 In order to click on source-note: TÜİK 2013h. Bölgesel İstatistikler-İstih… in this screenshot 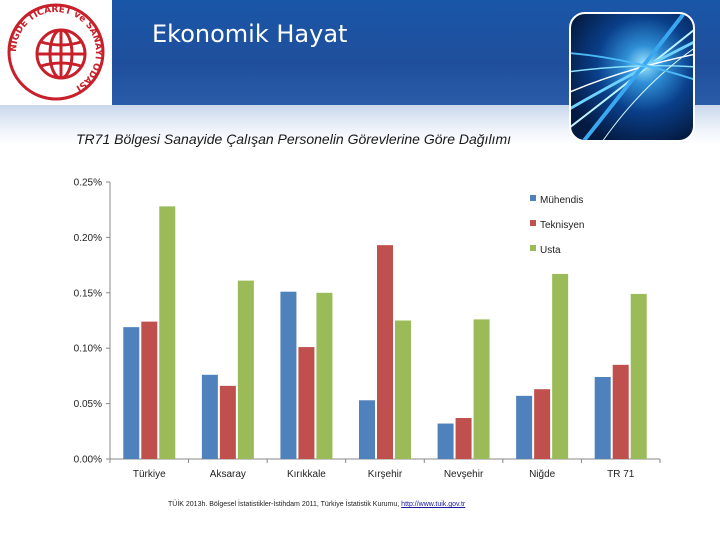, I will do `click(316, 504)`.